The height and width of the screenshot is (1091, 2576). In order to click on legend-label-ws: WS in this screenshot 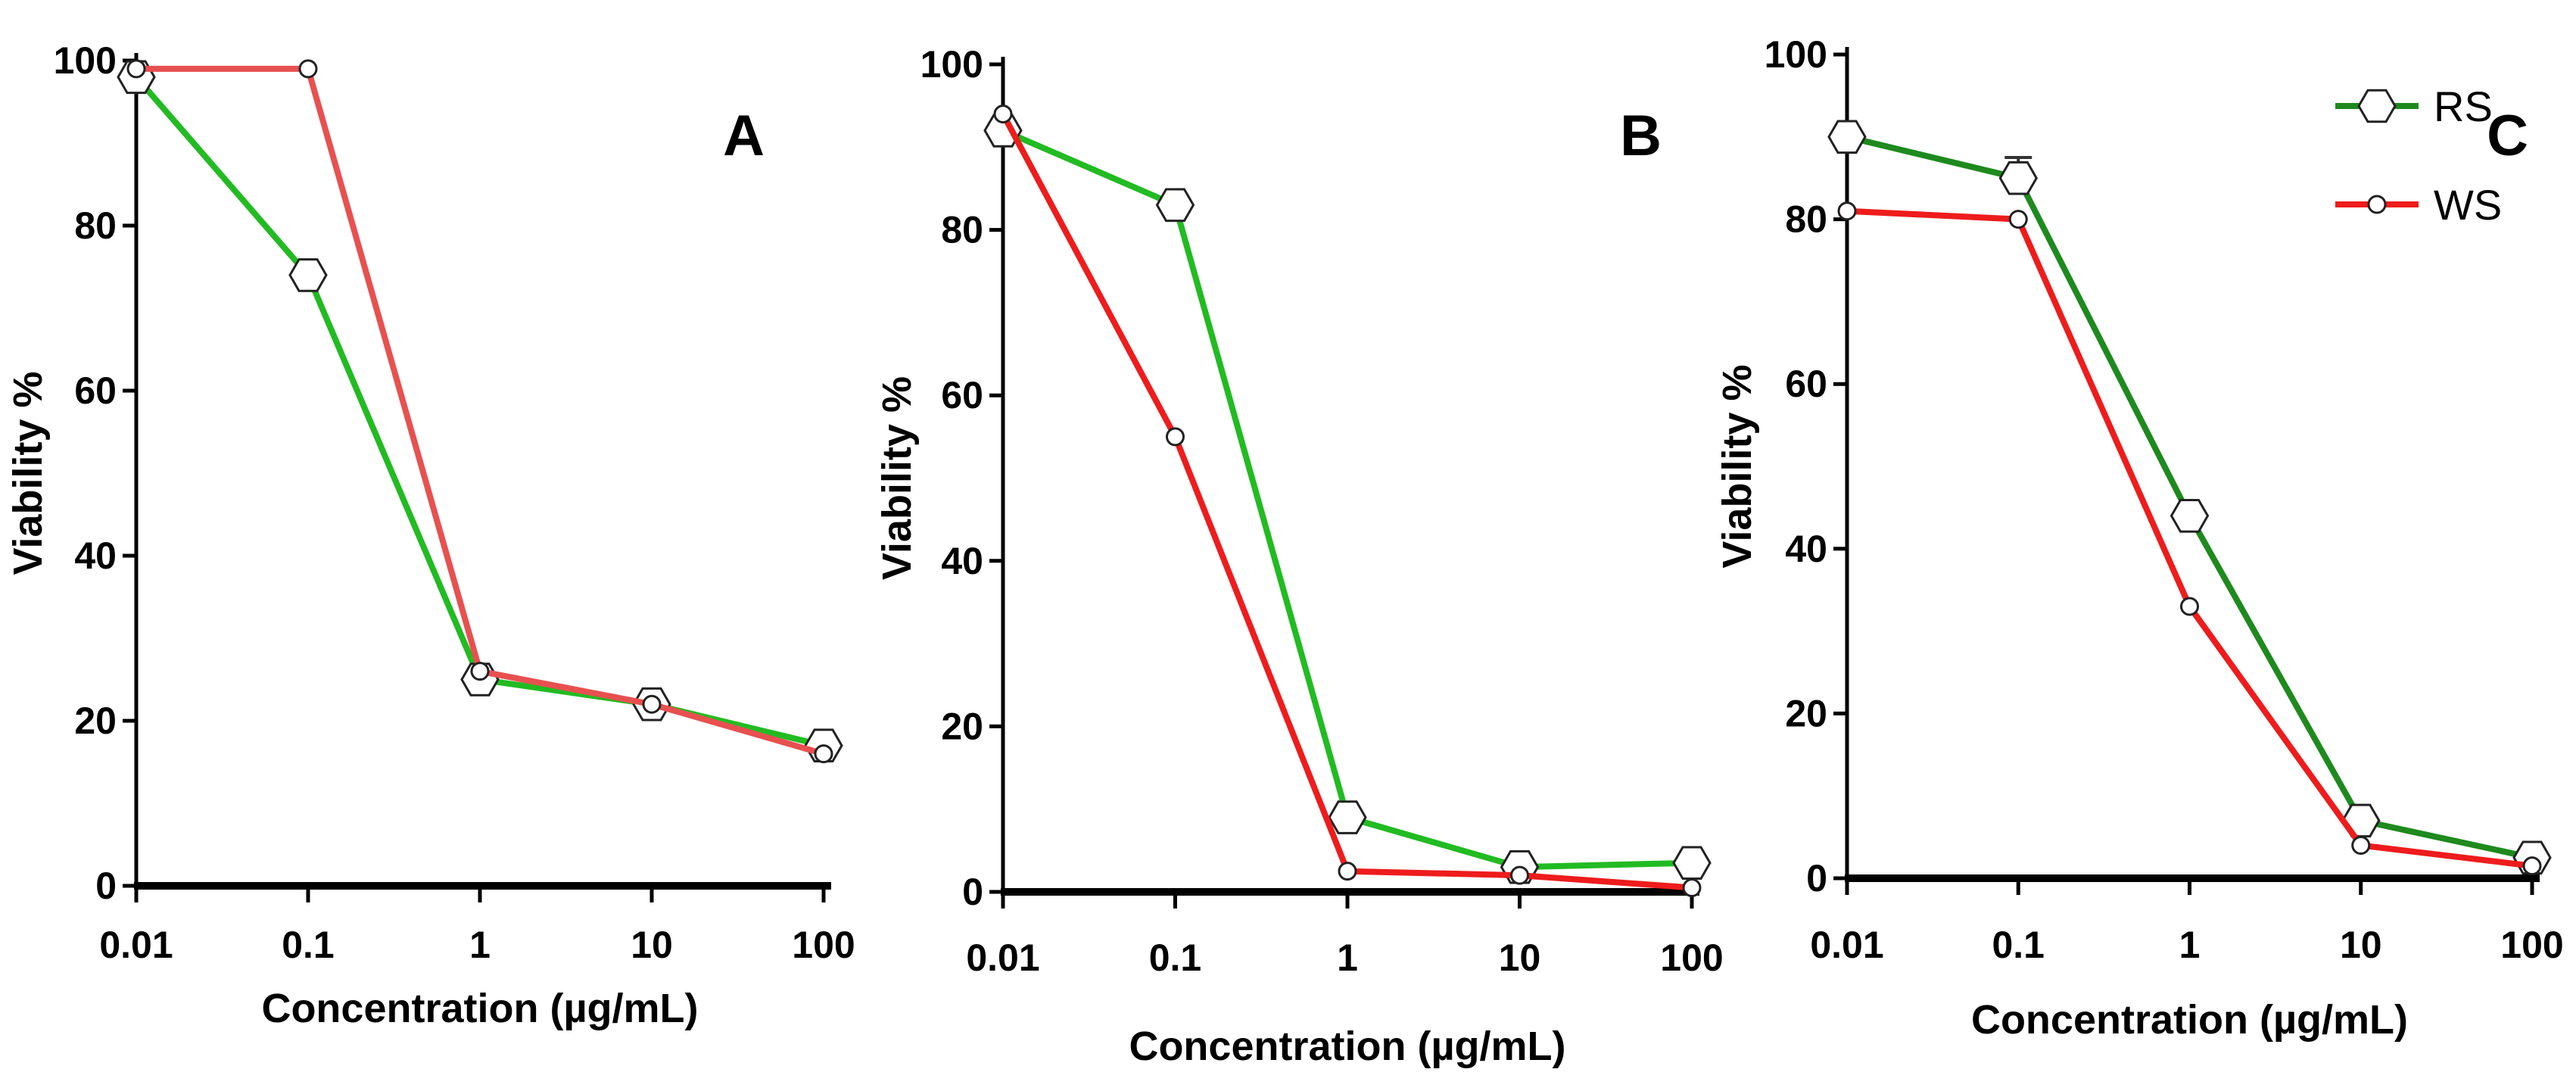, I will do `click(2468, 205)`.